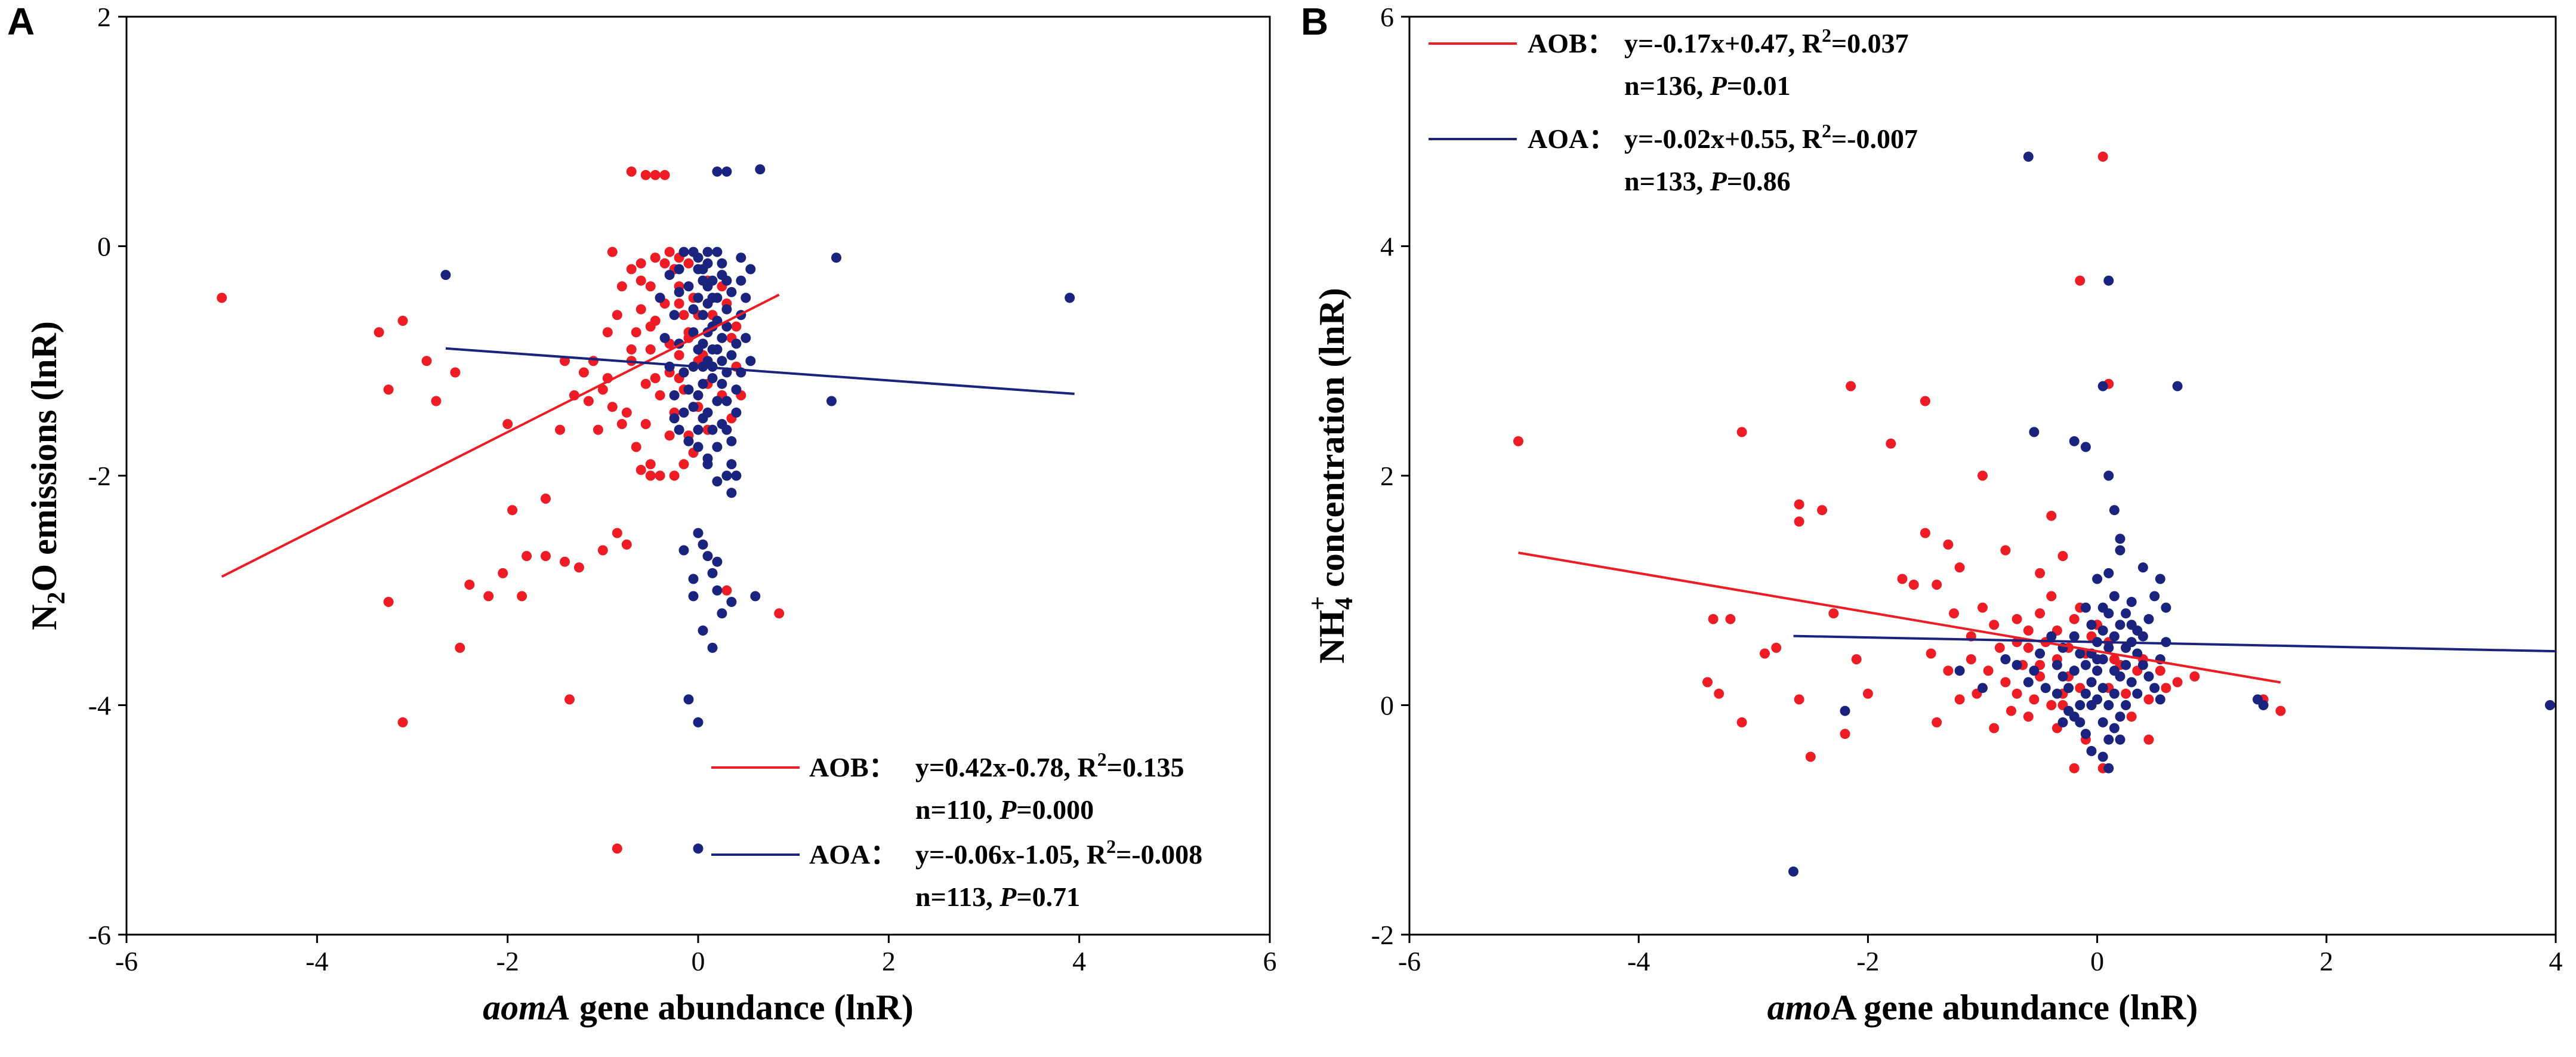  Describe the element at coordinates (1146, 767) in the screenshot. I see `legend-equation-r2: =0.135` at that location.